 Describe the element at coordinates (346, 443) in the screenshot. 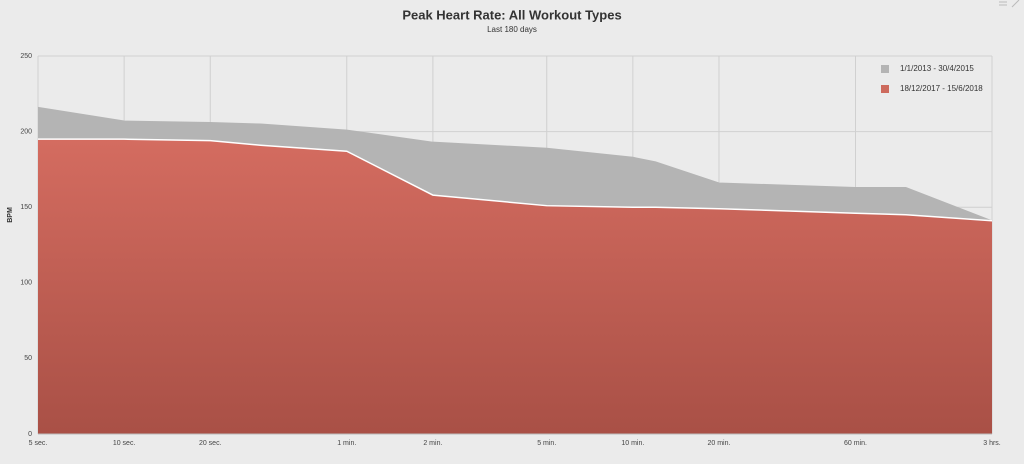

I see `x-tick-label: 1 min.` at that location.